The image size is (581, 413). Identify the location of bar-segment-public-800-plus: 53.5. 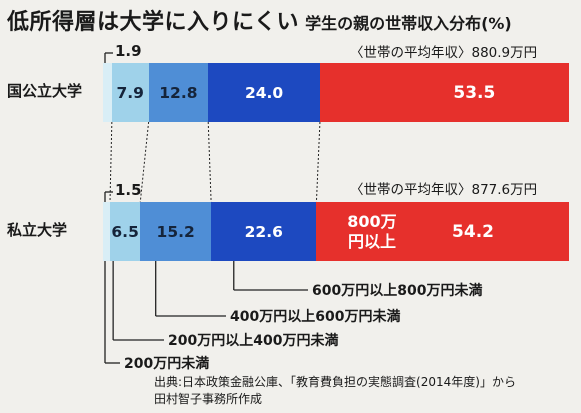
(444, 92).